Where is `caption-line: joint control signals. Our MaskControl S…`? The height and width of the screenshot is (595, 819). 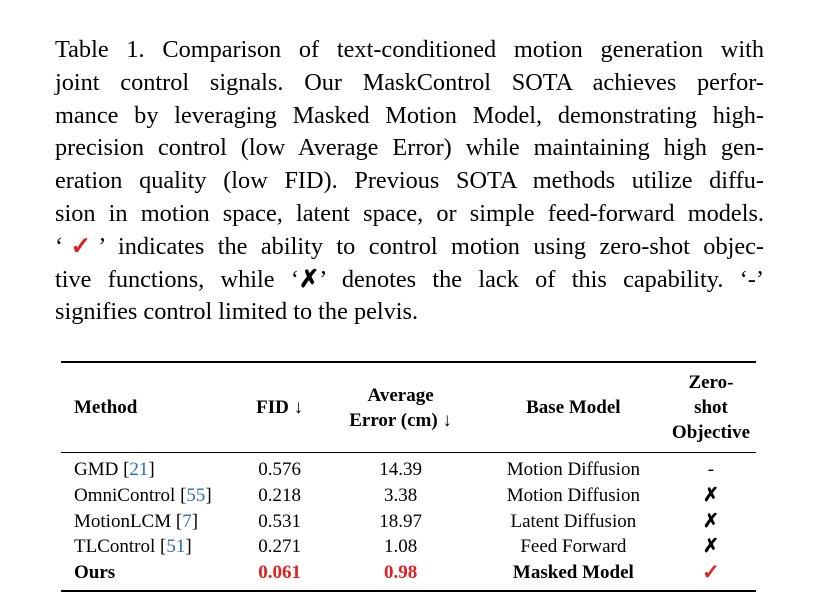
caption-line: joint control signals. Our MaskControl S… is located at coordinates (409, 82).